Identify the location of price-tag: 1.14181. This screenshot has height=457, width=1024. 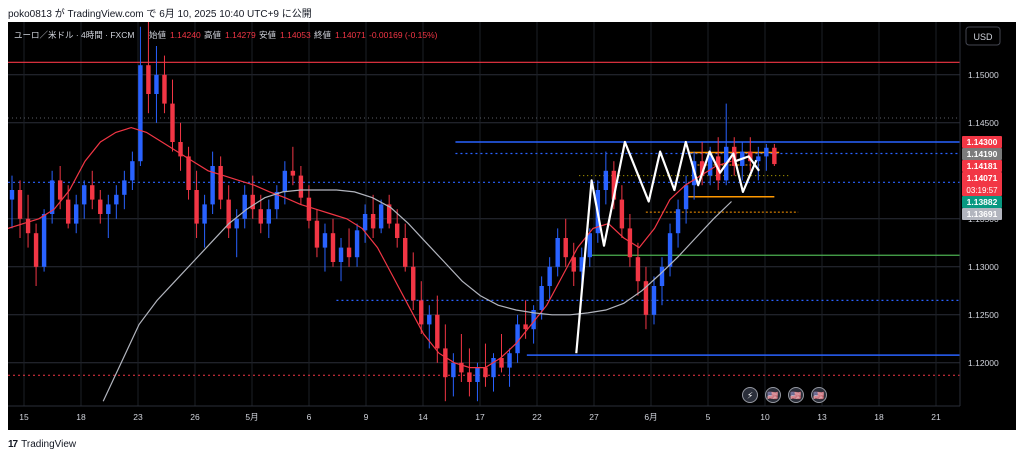
(982, 166).